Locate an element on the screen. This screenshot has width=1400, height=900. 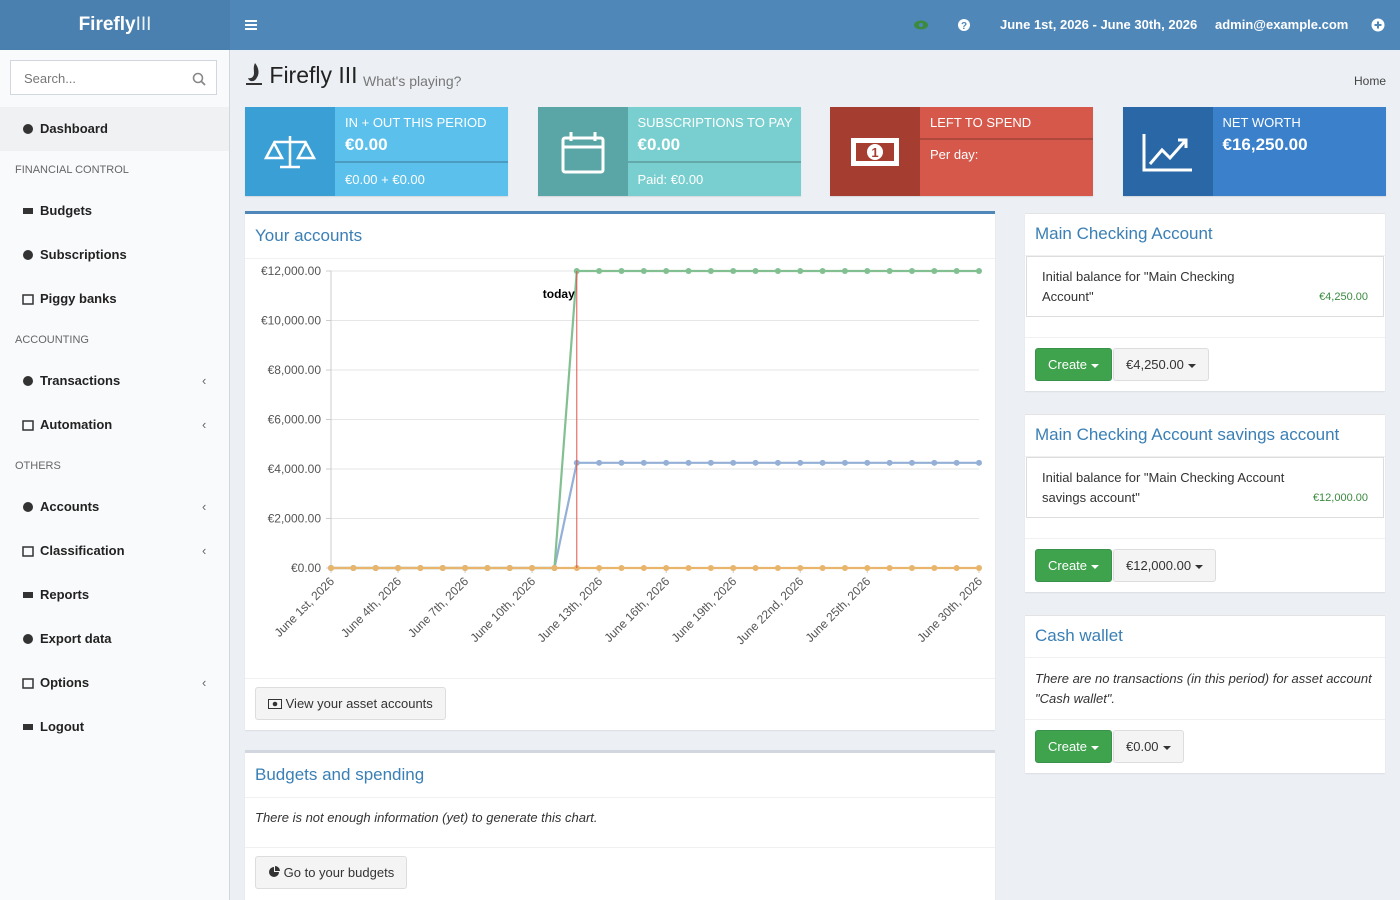
info-box-footer: €0.00 + €0.00 is located at coordinates (385, 179).